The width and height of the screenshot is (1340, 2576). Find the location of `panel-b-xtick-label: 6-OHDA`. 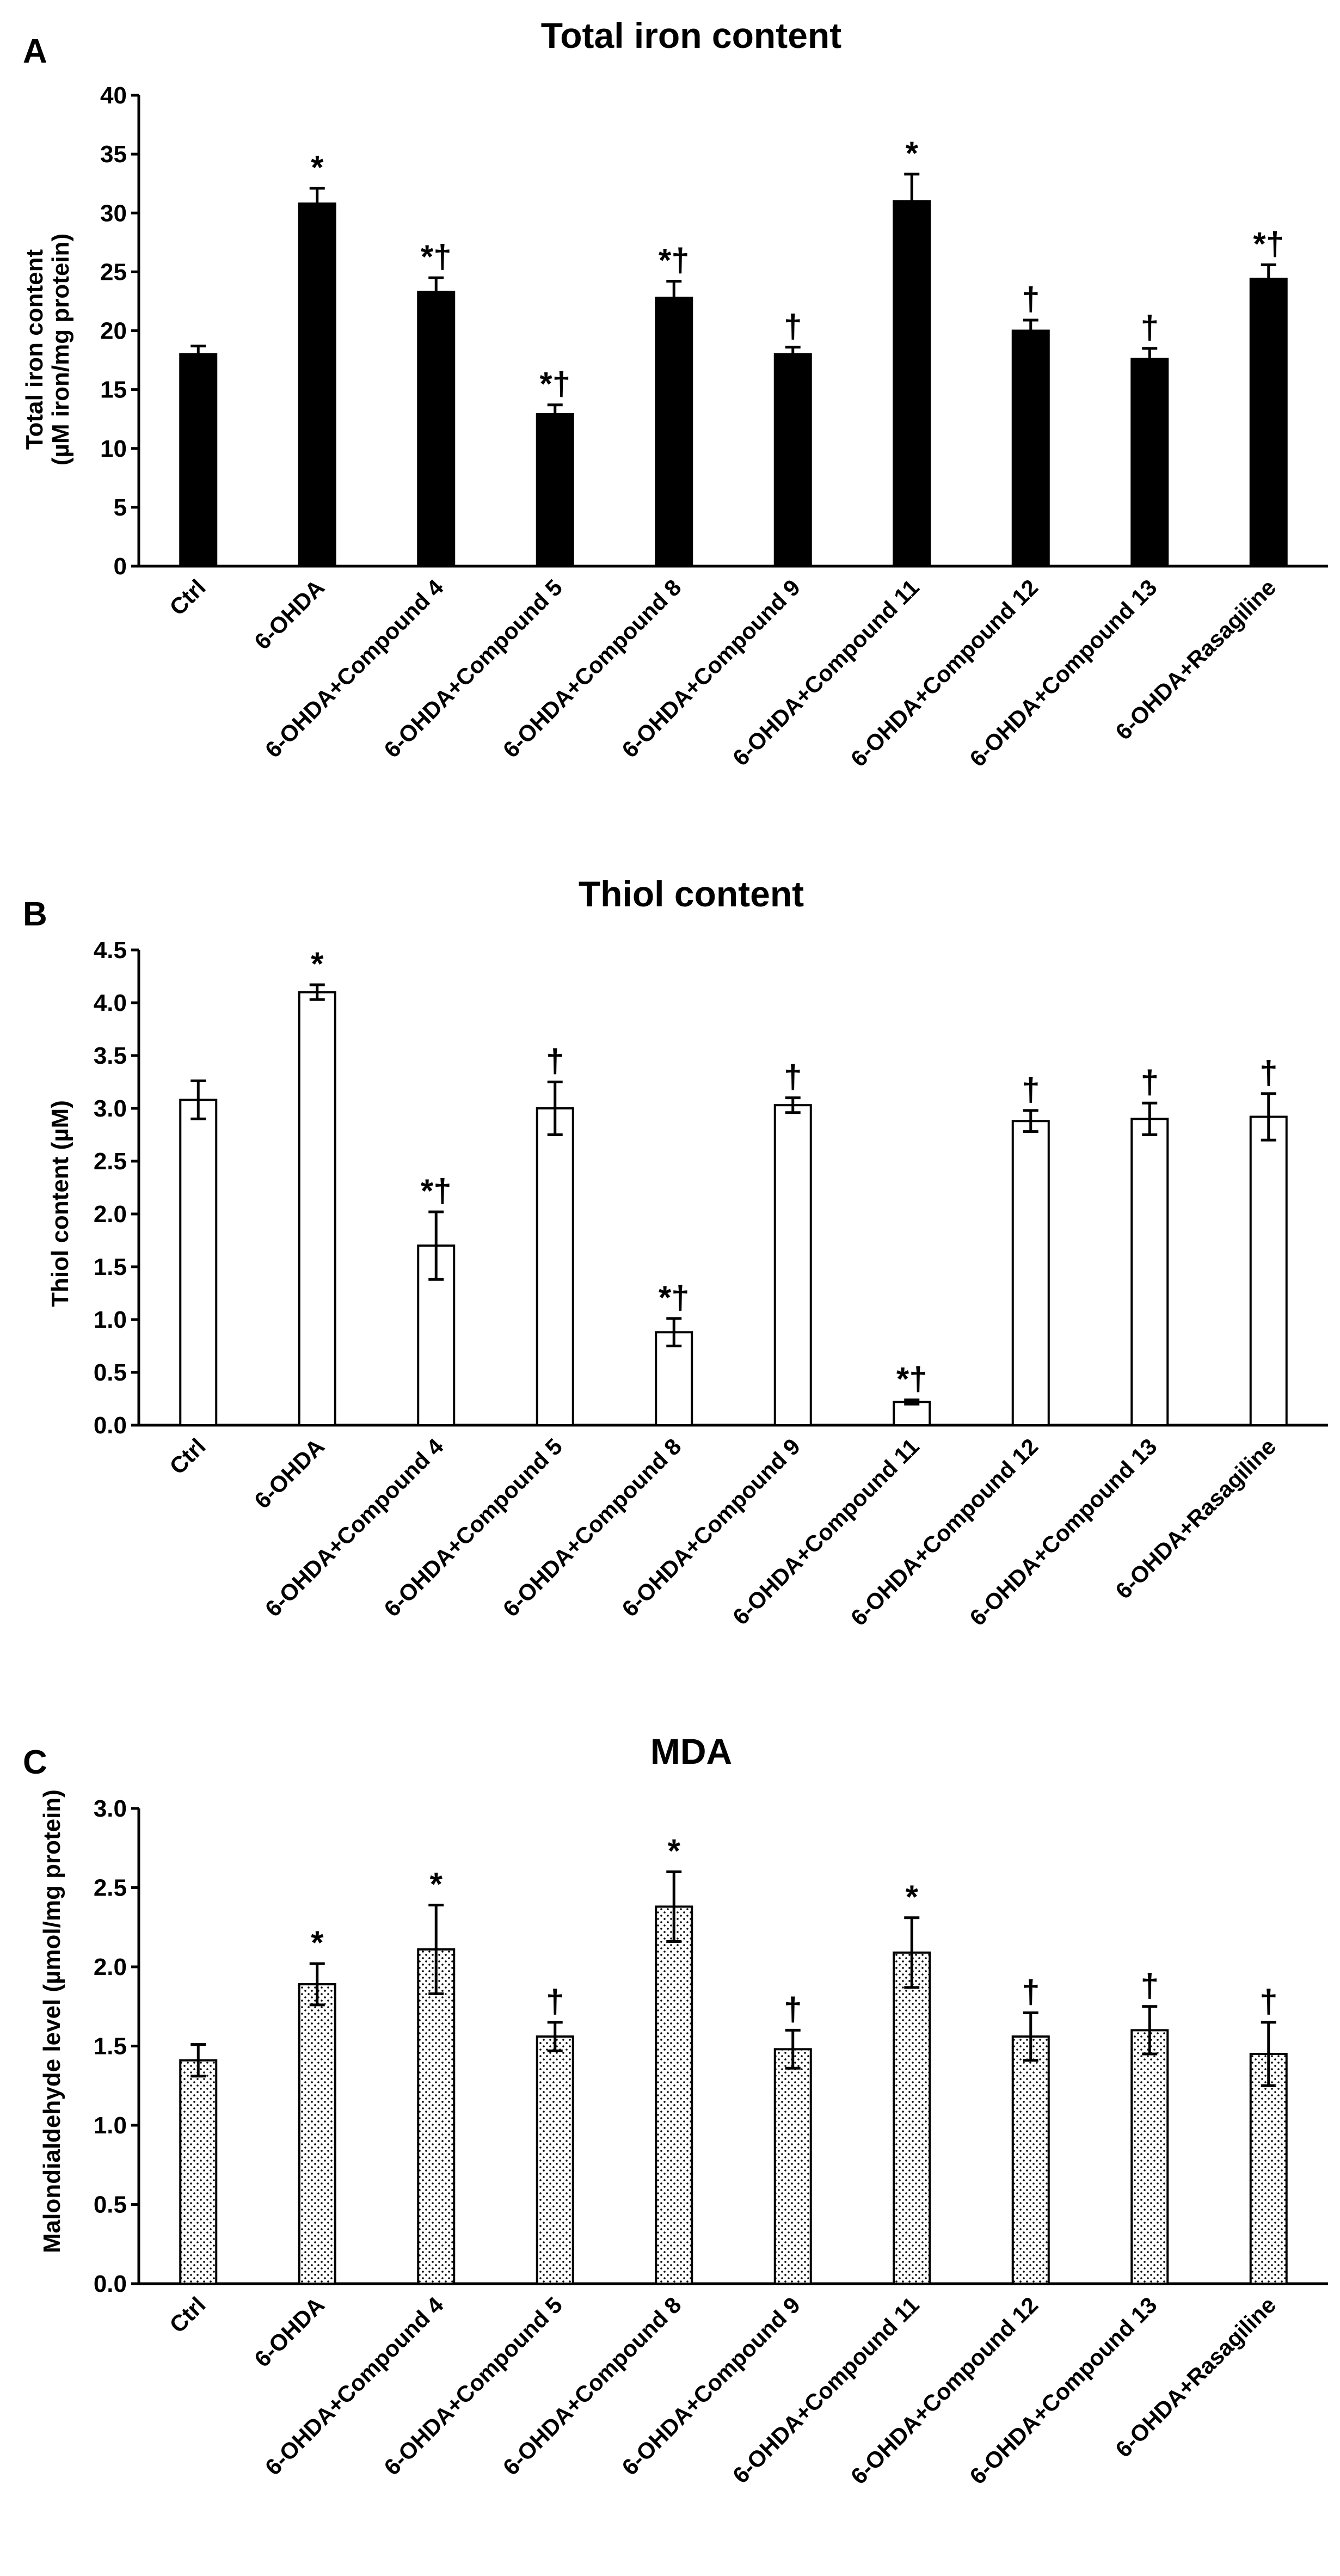

panel-b-xtick-label: 6-OHDA is located at coordinates (289, 1473).